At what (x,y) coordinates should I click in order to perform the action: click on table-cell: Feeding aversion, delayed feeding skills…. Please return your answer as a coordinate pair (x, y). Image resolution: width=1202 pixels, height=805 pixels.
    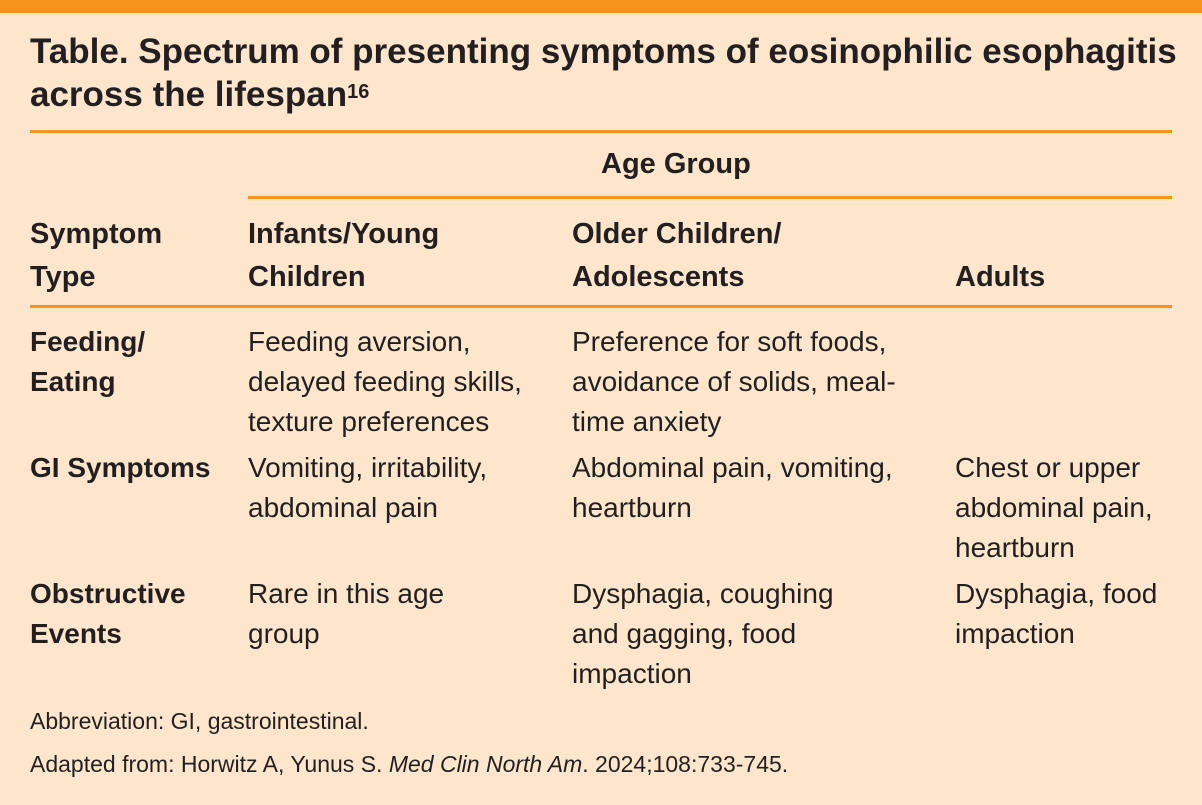
    Looking at the image, I should click on (385, 381).